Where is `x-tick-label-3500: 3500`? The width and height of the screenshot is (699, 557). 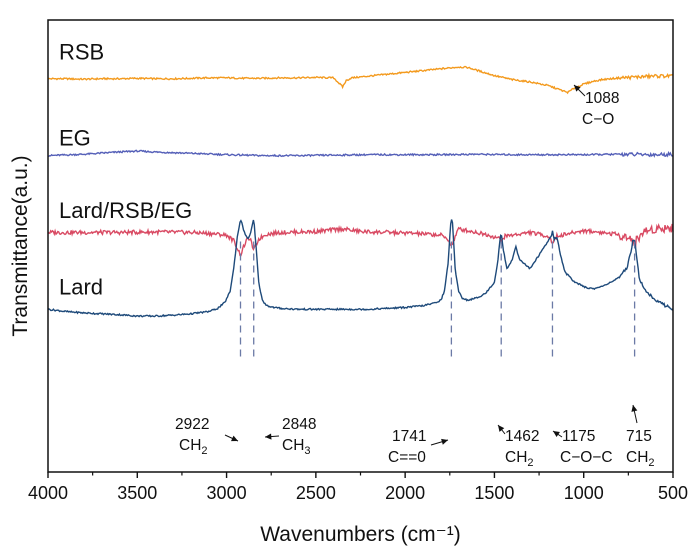 x-tick-label-3500: 3500 is located at coordinates (137, 493).